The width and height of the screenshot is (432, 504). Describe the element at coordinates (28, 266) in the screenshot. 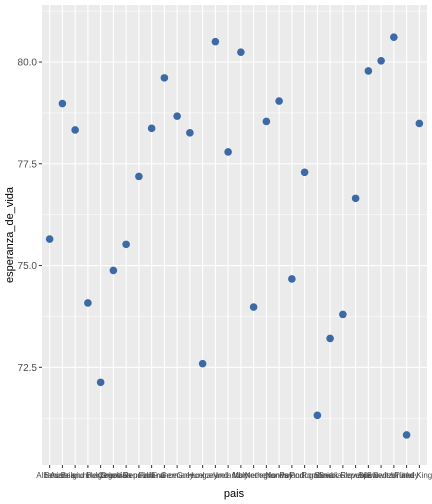

I see `y-tick-label: 75.0` at that location.